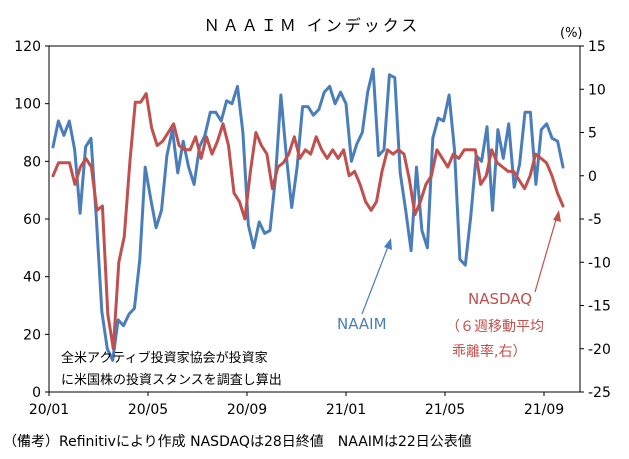  Describe the element at coordinates (32, 162) in the screenshot. I see `left-tick-label: 80` at that location.